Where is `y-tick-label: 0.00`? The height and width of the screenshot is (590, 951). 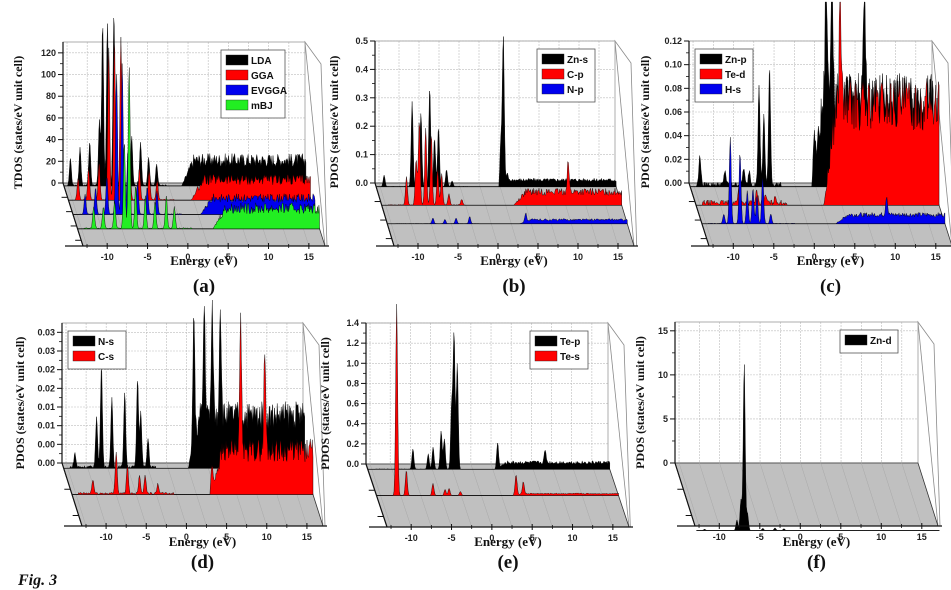 y-tick-label: 0.00 is located at coordinates (46, 444).